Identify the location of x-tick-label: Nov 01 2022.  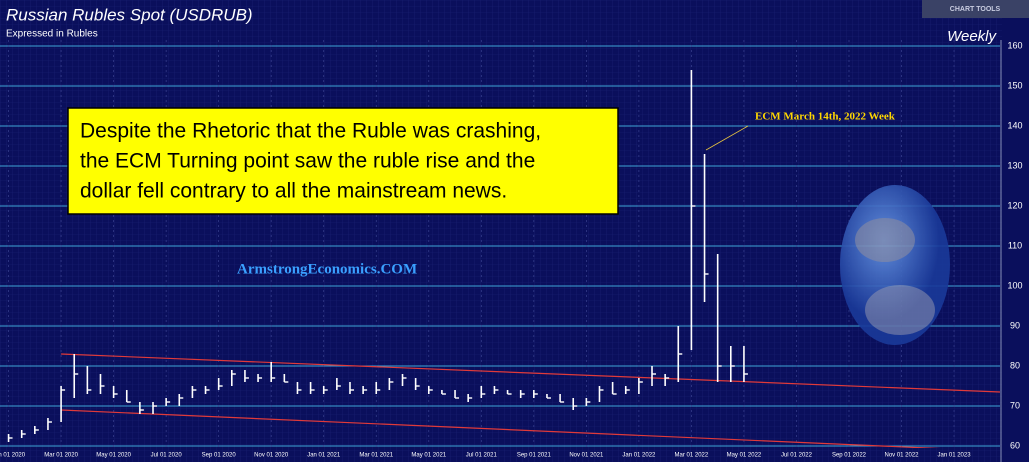
(901, 456).